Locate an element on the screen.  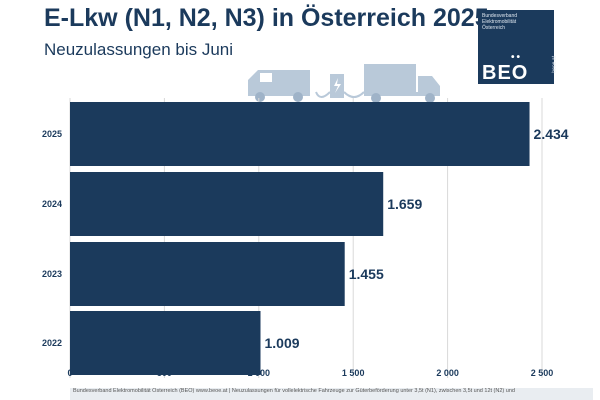
chart-title: E-Lkw (N1, N2, N3) in Österreich 2025 is located at coordinates (266, 18).